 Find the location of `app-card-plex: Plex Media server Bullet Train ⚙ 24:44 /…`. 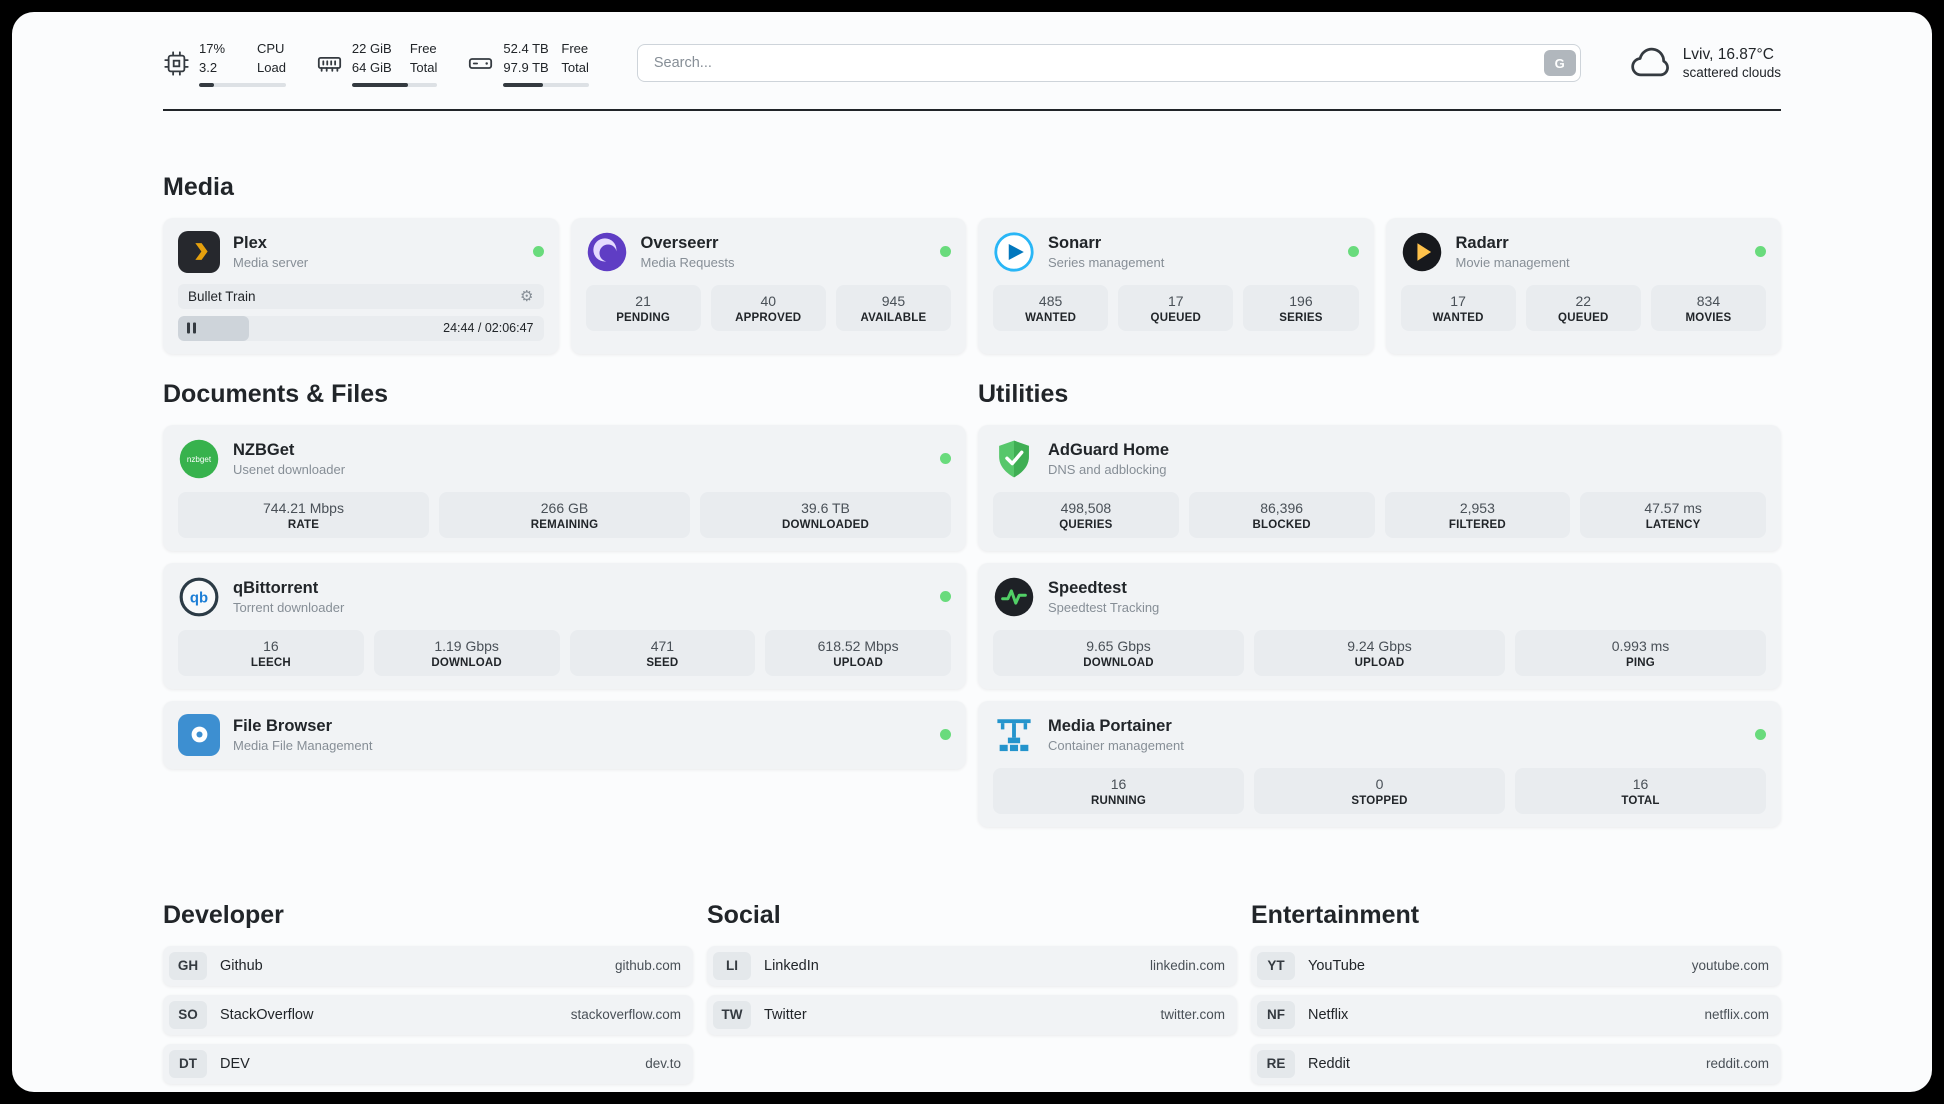

app-card-plex: Plex Media server Bullet Train ⚙ 24:44 /… is located at coordinates (361, 285).